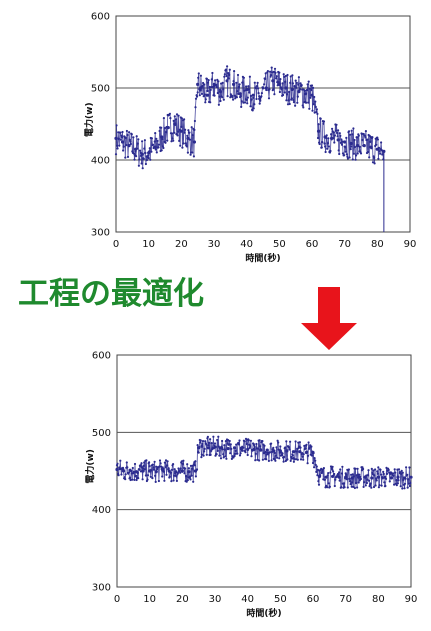 This screenshot has width=431, height=631. What do you see at coordinates (344, 244) in the screenshot?
I see `x-tick-label: 70` at bounding box center [344, 244].